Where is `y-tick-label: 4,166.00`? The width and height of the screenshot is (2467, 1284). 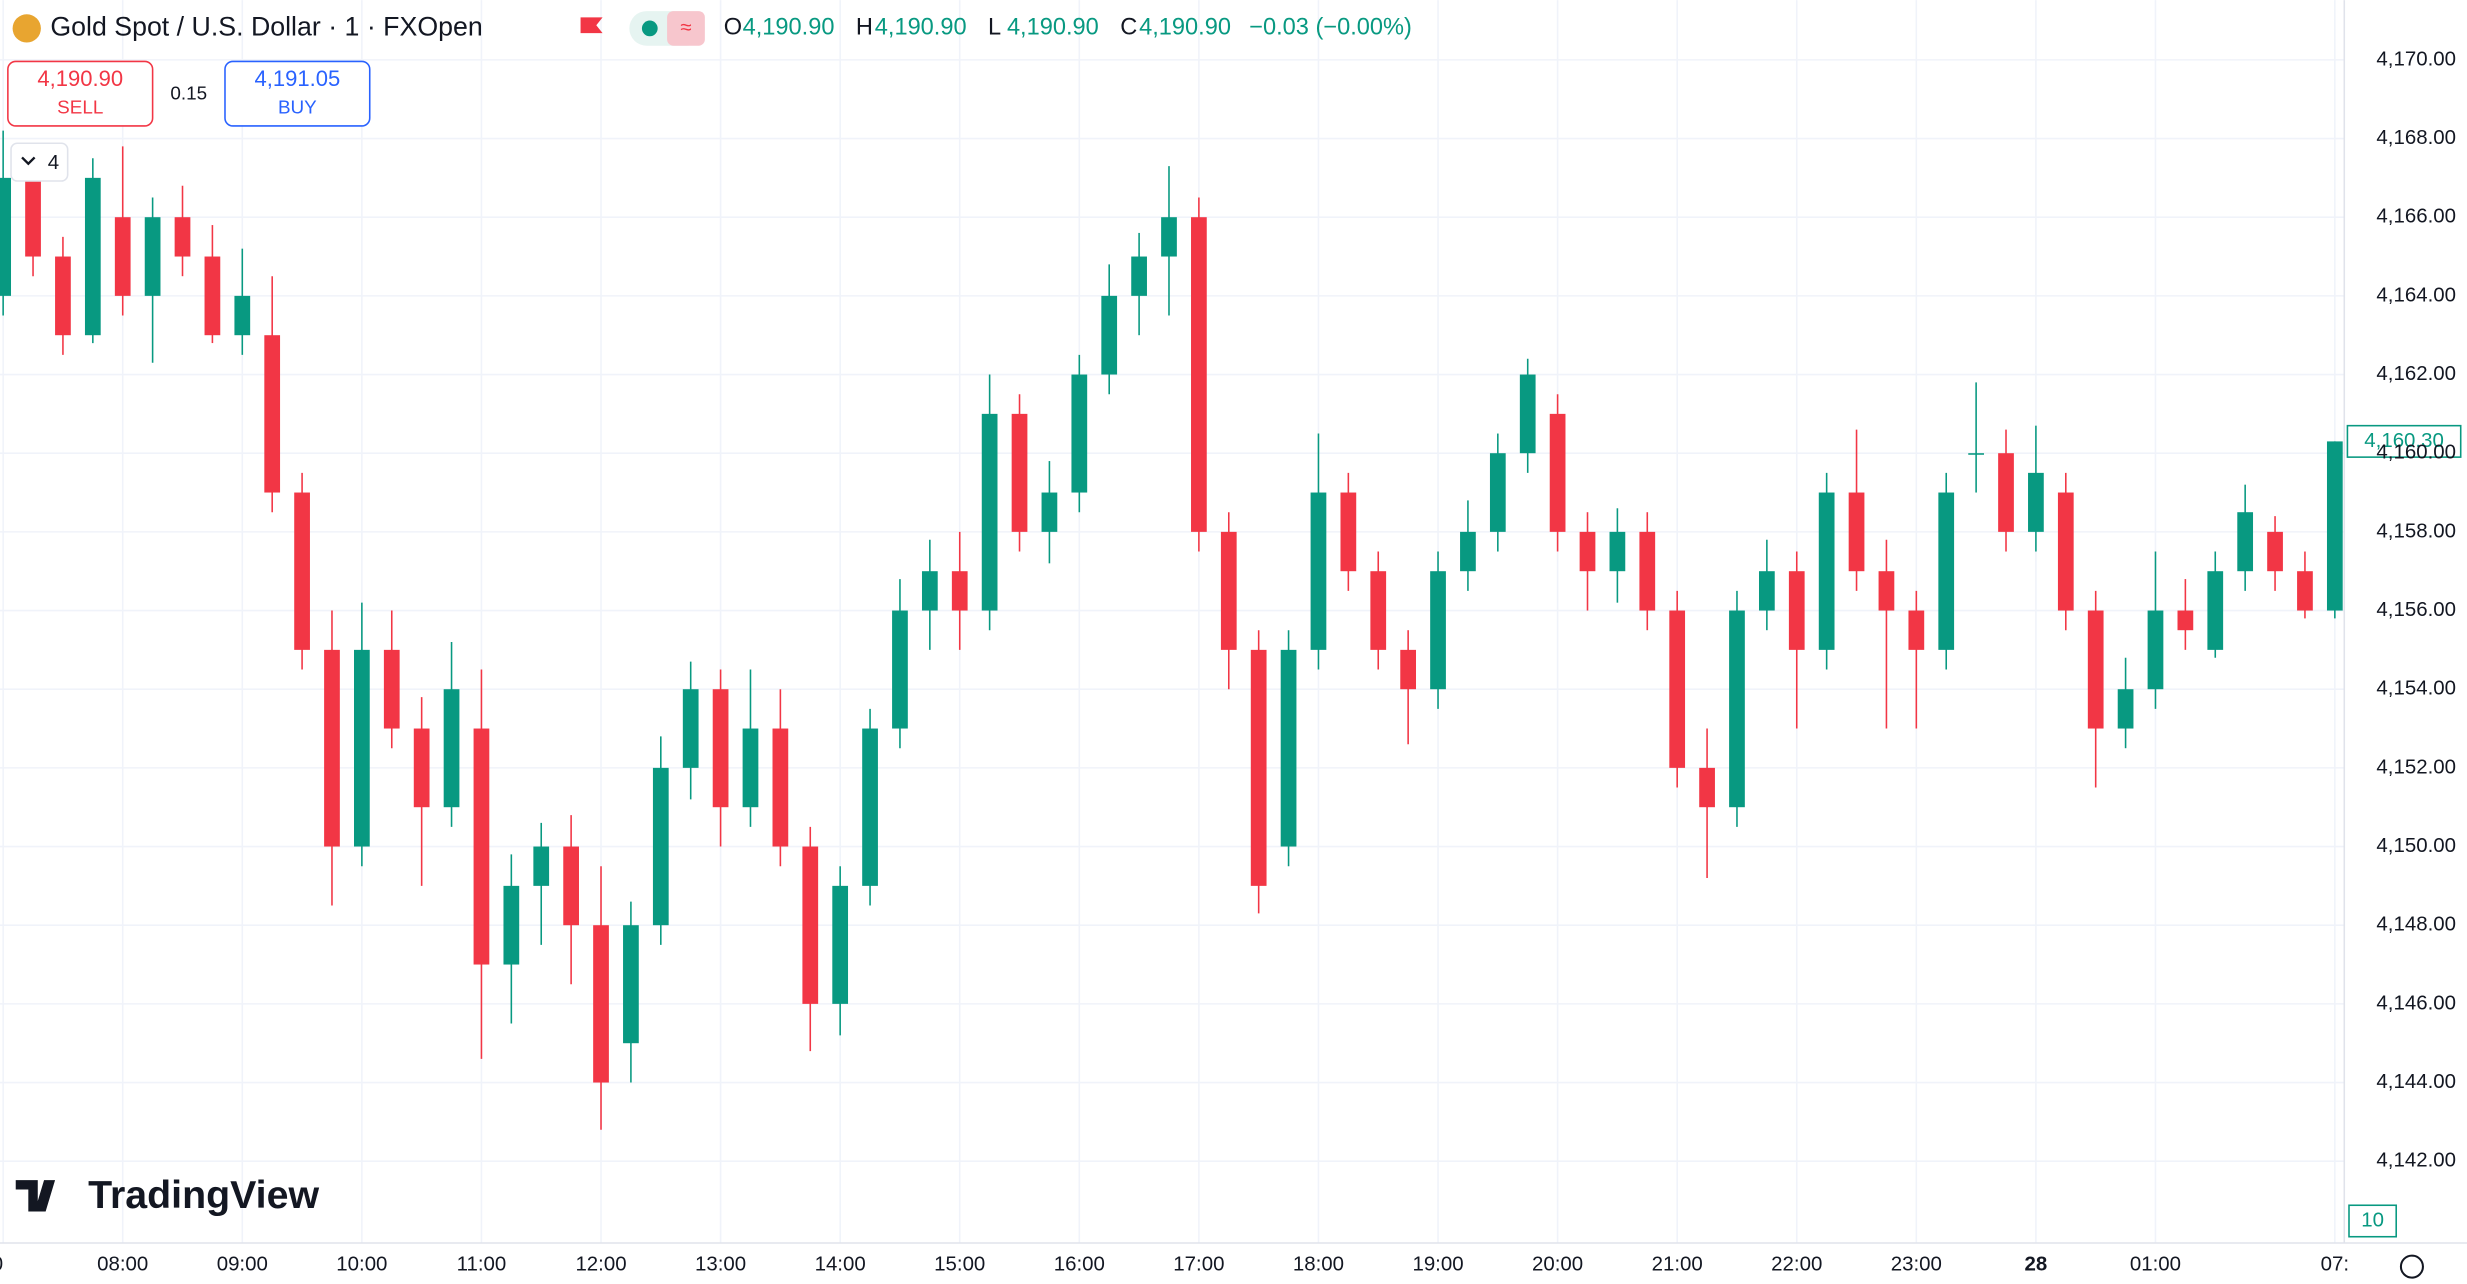 y-tick-label: 4,166.00 is located at coordinates (2416, 216).